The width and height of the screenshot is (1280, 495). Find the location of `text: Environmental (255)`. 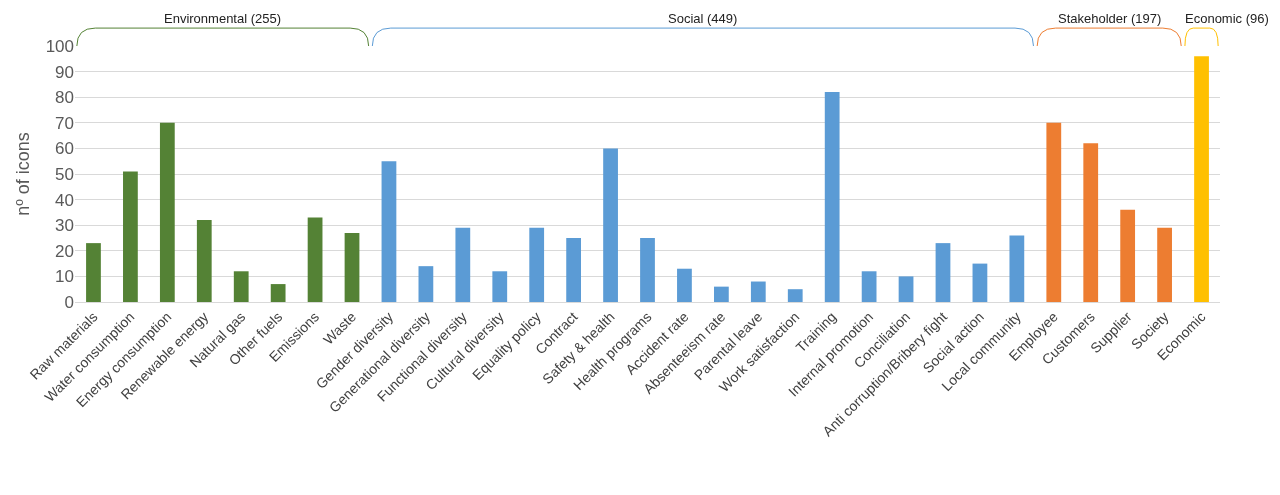

text: Environmental (255) is located at coordinates (223, 18).